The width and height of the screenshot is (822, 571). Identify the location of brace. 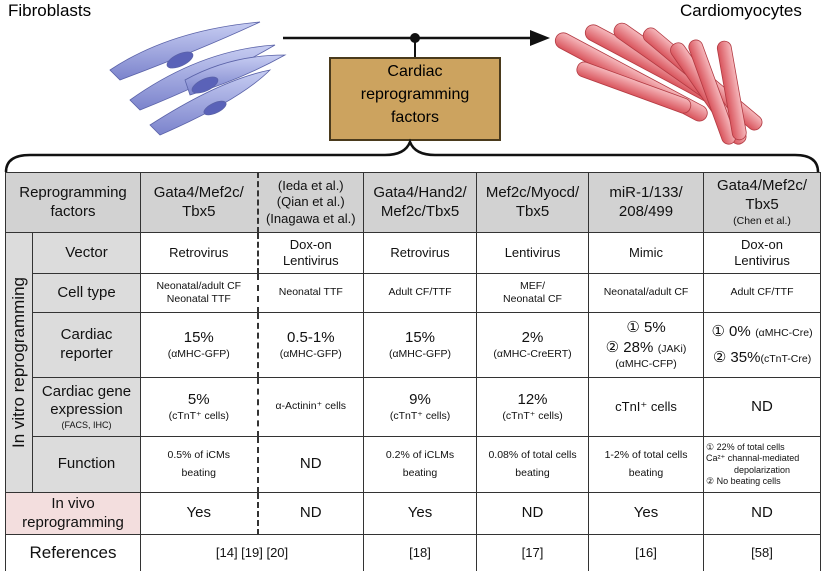
(412, 155).